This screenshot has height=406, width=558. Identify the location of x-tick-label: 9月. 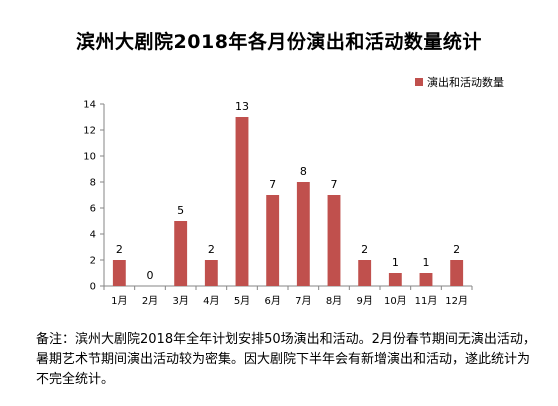
(364, 301).